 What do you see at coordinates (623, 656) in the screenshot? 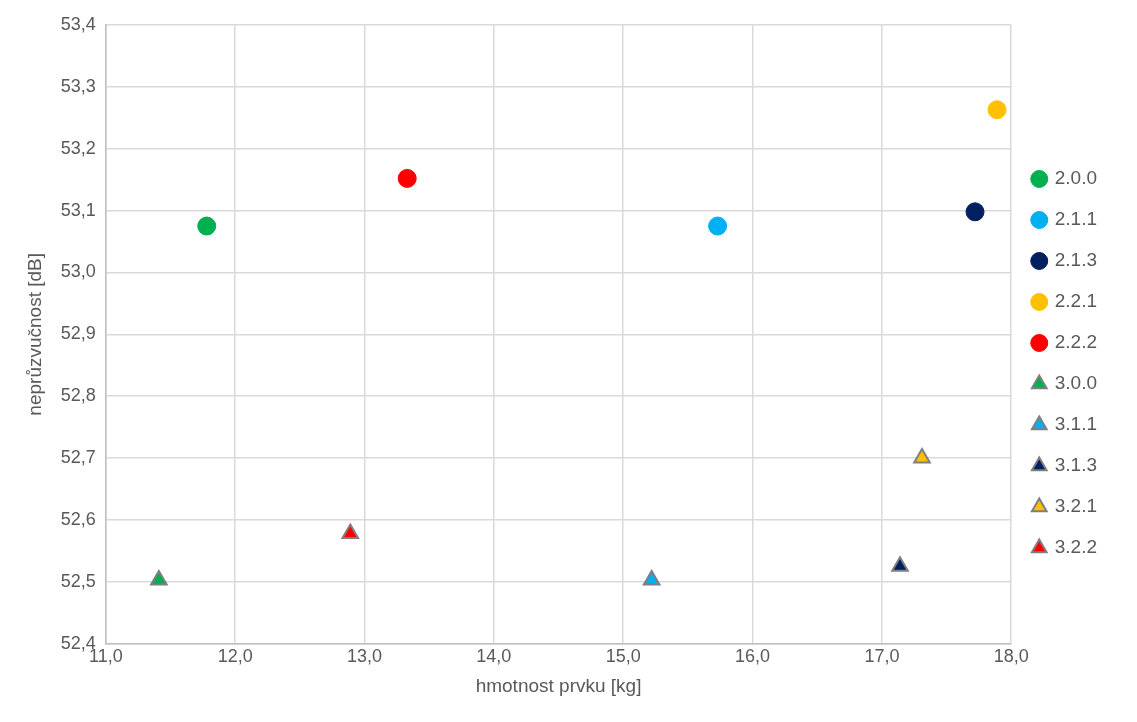
I see `x-tick-label: 15,0` at bounding box center [623, 656].